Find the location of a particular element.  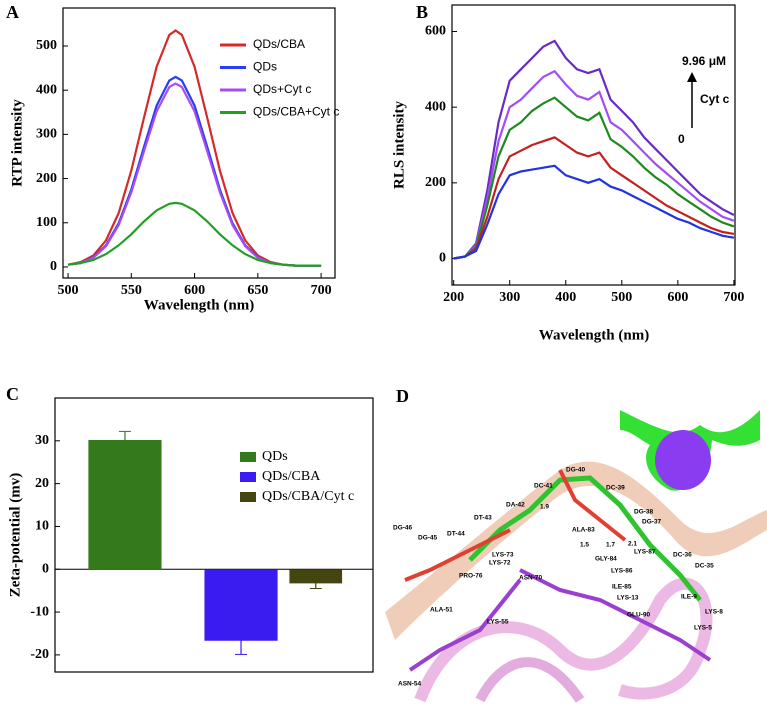

residue-label: PRO-76 is located at coordinates (471, 576).